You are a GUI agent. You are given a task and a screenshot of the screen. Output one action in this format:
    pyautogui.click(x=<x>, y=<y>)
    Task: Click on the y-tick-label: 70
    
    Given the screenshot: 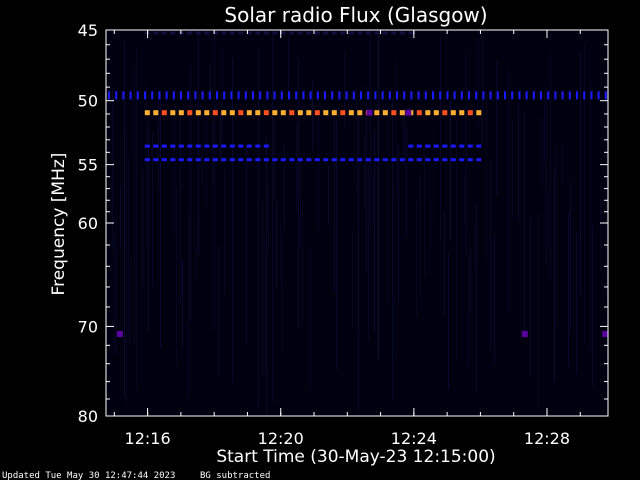 What is the action you would take?
    pyautogui.click(x=88, y=326)
    